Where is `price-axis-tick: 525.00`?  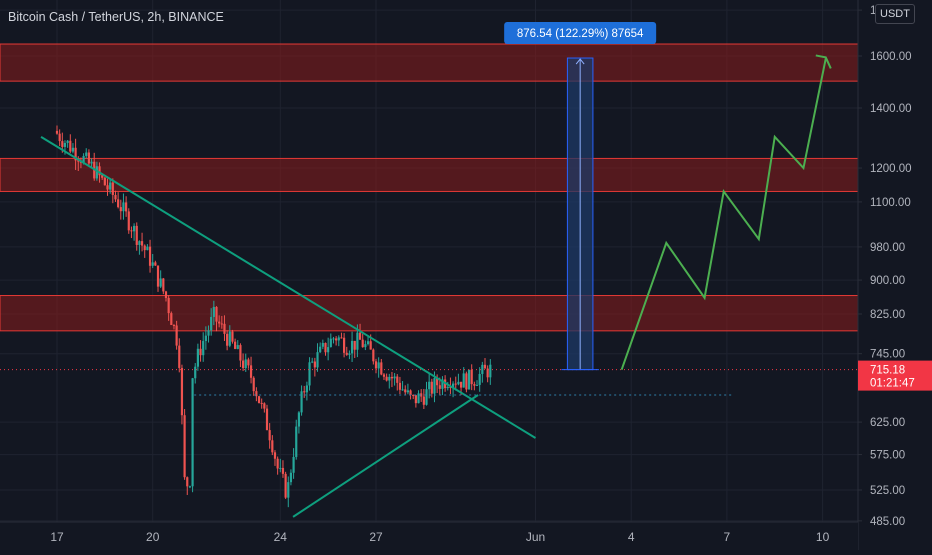
price-axis-tick: 525.00 is located at coordinates (887, 491).